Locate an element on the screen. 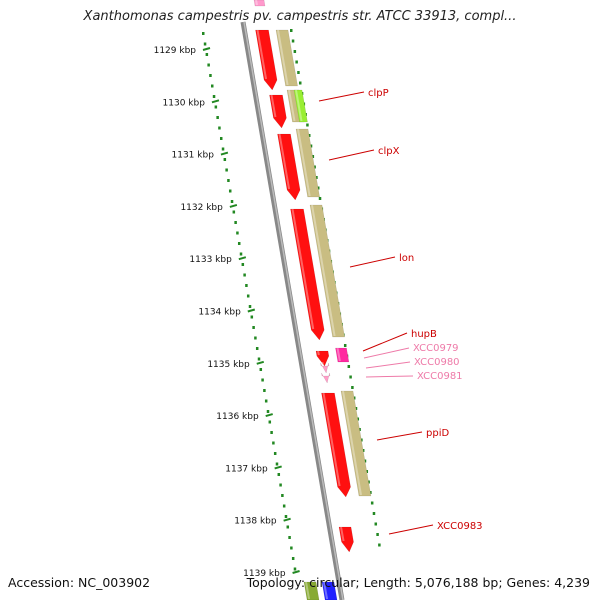 This screenshot has width=600, height=600. gene-XCC0980 is located at coordinates (325, 368).